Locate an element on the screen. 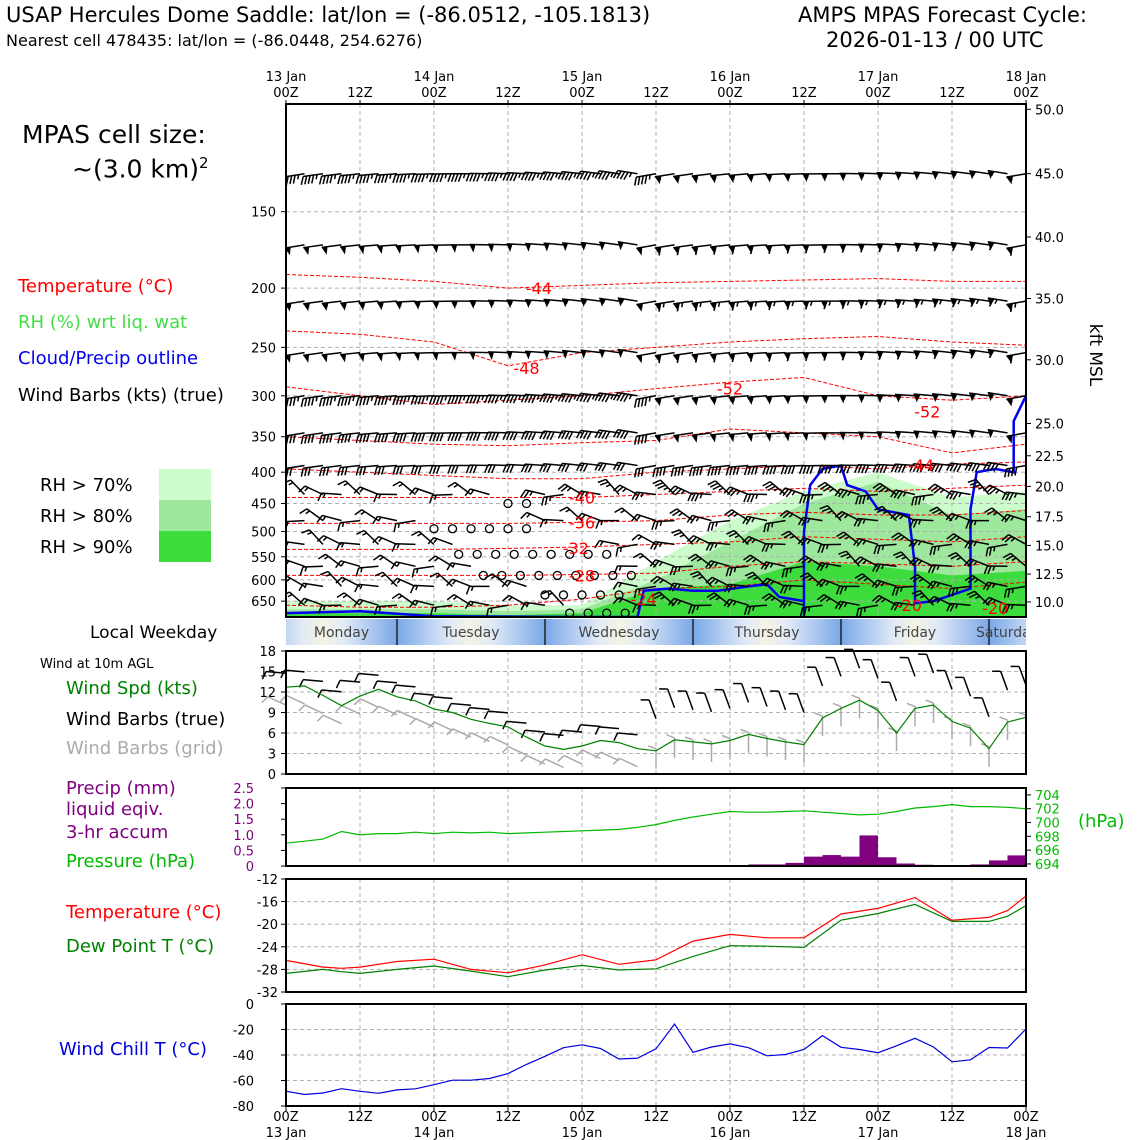 This screenshot has width=1140, height=1140. profile-right-tick-label: 20.0 is located at coordinates (1049, 487).